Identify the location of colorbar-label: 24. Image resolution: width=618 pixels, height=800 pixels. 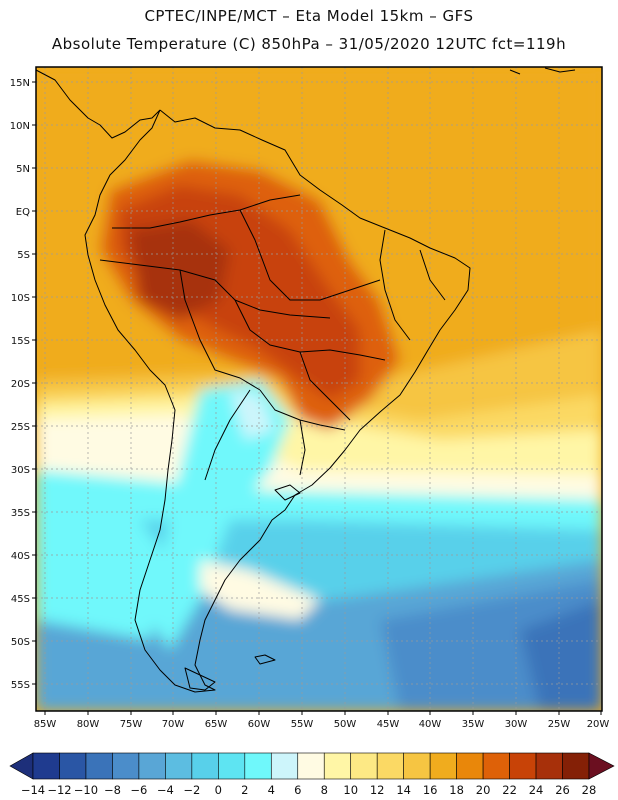
(536, 790).